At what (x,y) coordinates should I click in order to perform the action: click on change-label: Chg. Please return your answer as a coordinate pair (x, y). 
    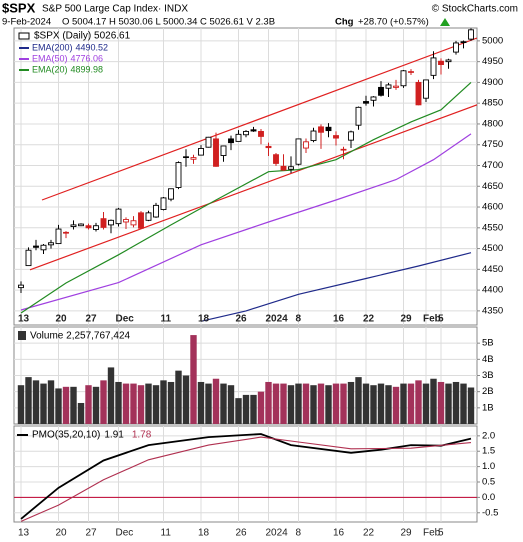
    Looking at the image, I should click on (344, 22).